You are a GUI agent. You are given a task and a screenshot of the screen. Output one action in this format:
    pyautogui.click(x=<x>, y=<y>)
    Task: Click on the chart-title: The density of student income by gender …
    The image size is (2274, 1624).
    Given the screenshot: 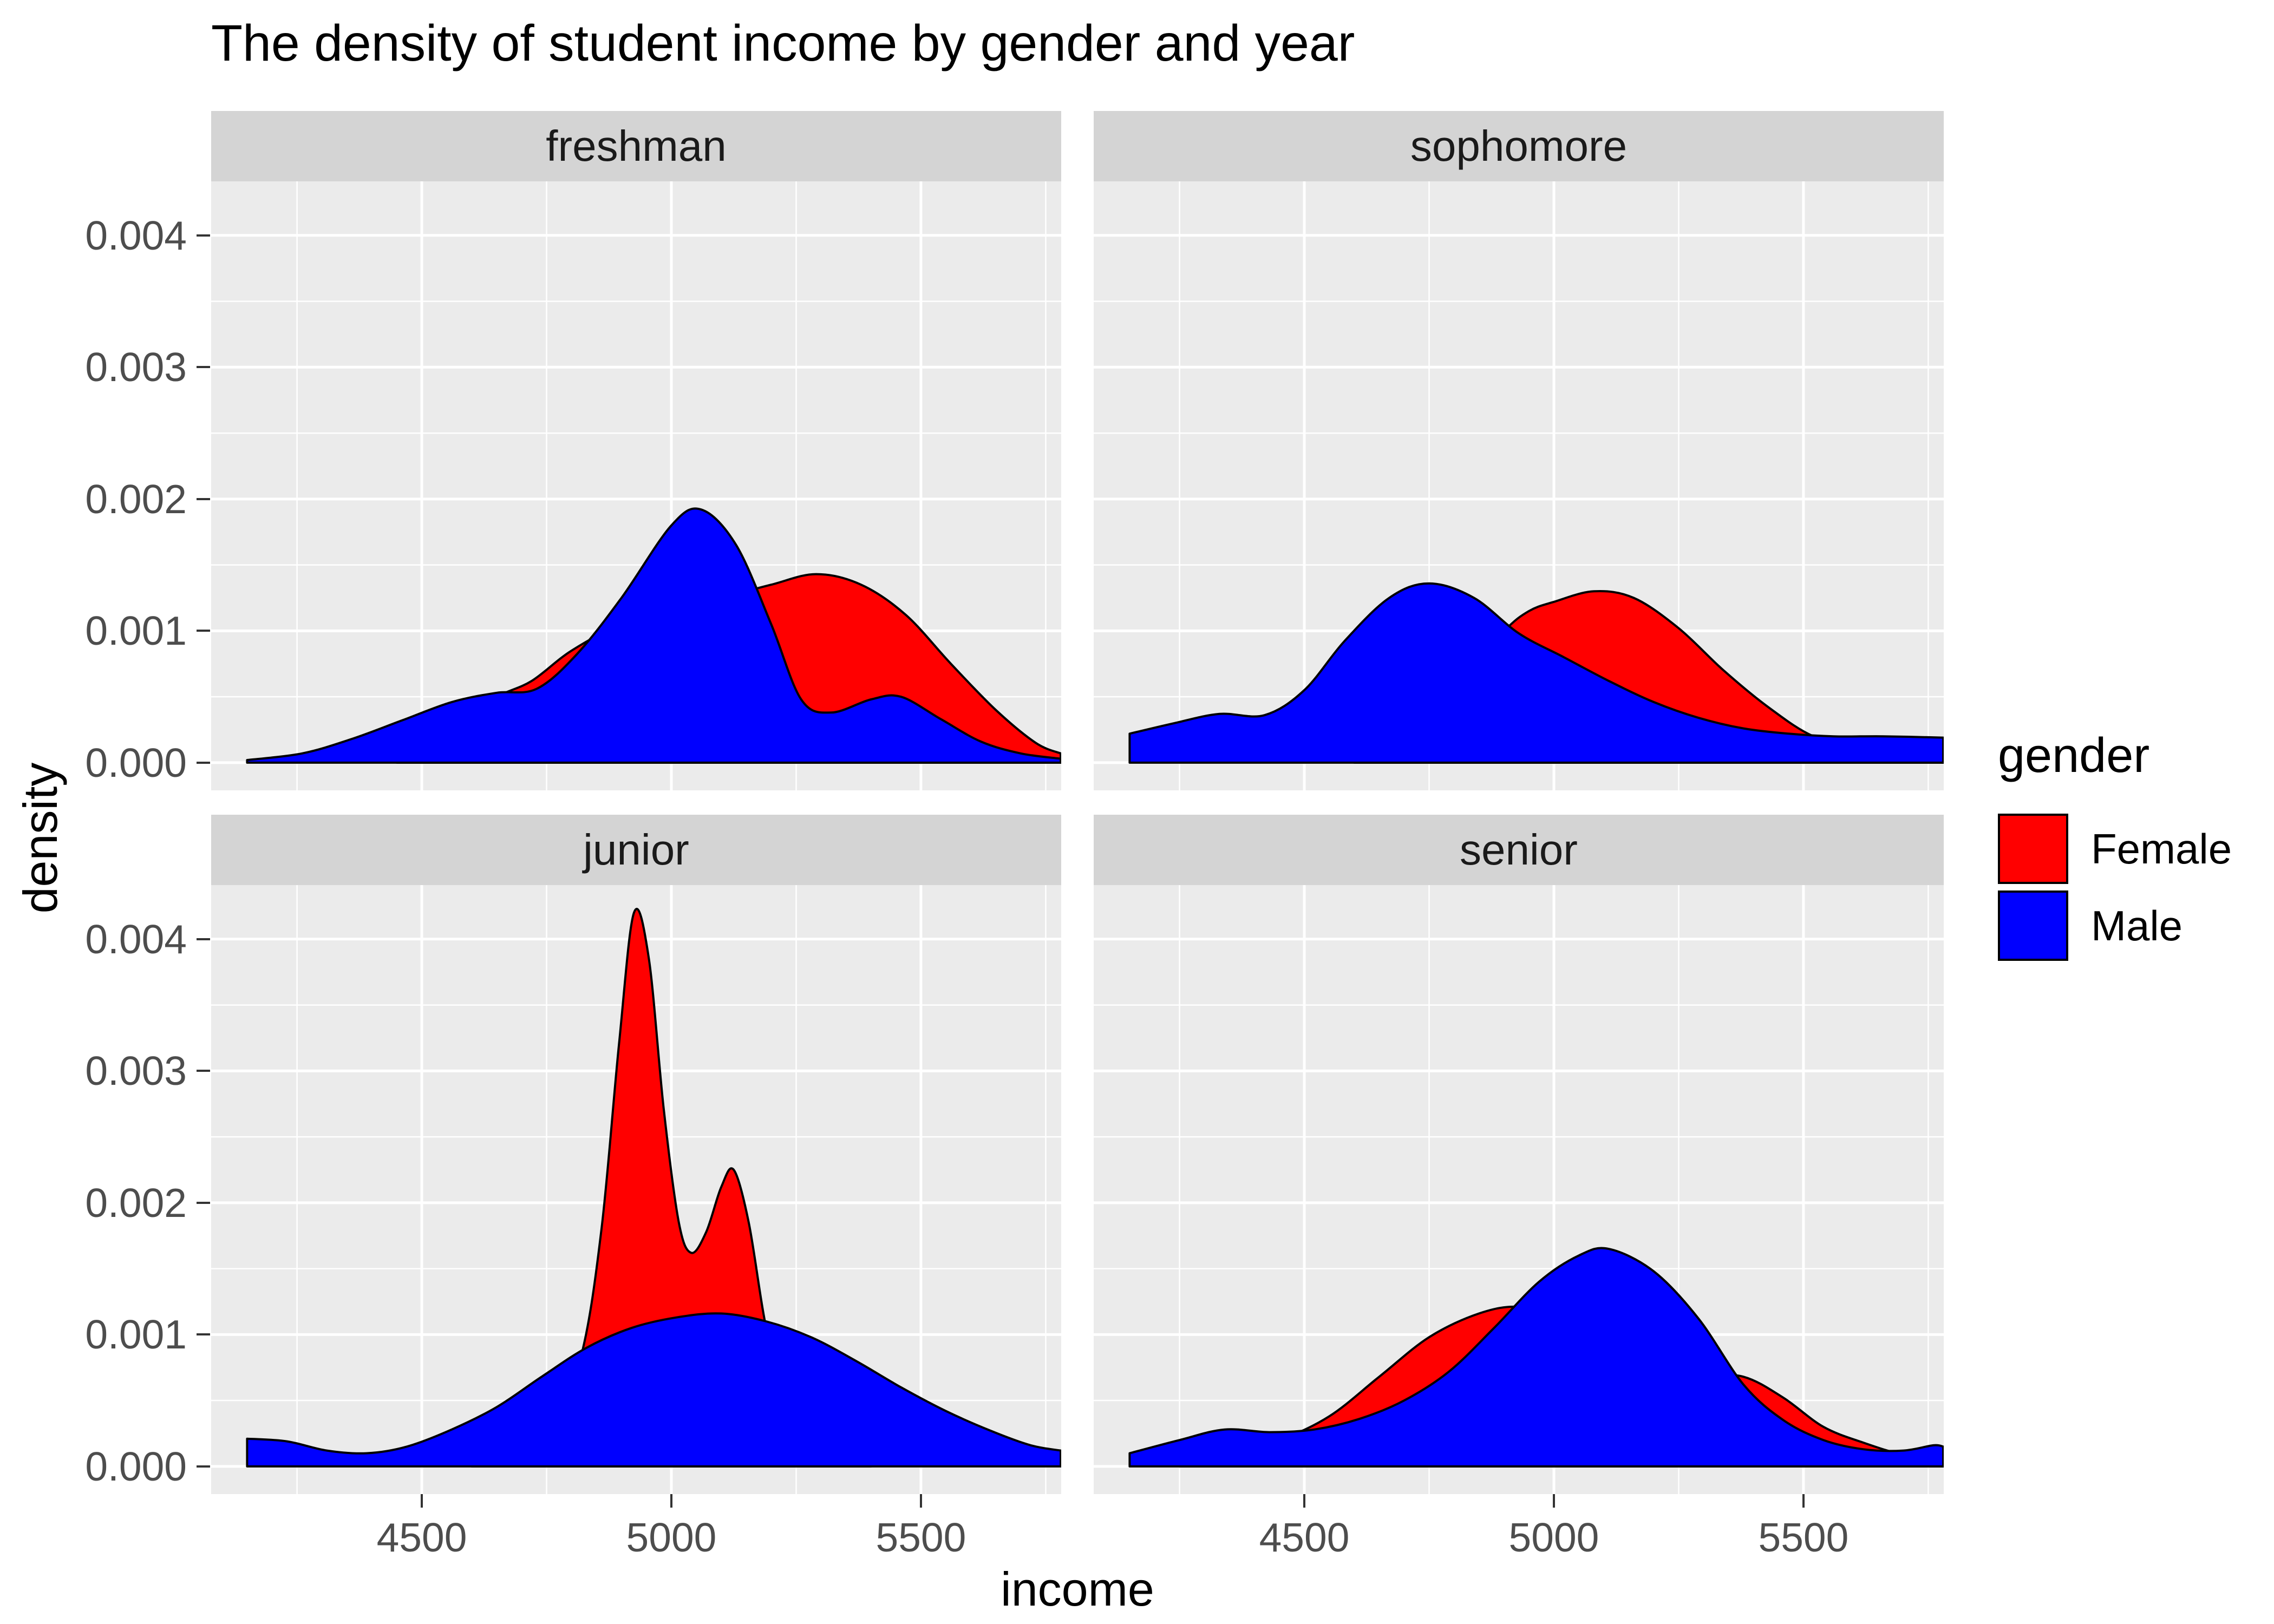 What is the action you would take?
    pyautogui.click(x=783, y=43)
    